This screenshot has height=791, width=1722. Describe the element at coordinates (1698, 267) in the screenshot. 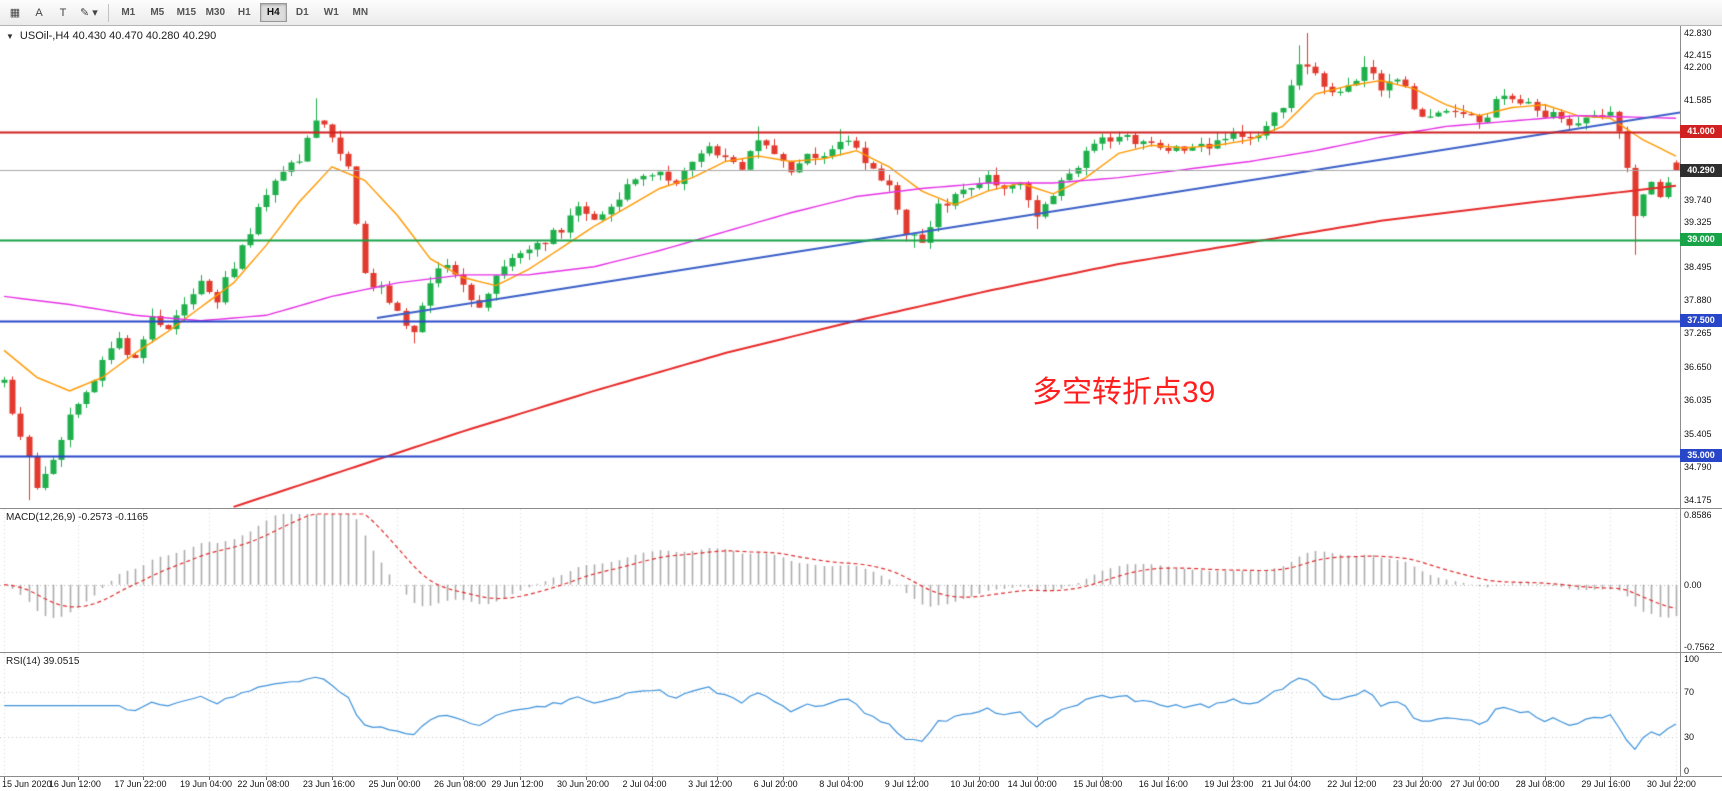

I see `price-axis-tick: 38.495` at that location.